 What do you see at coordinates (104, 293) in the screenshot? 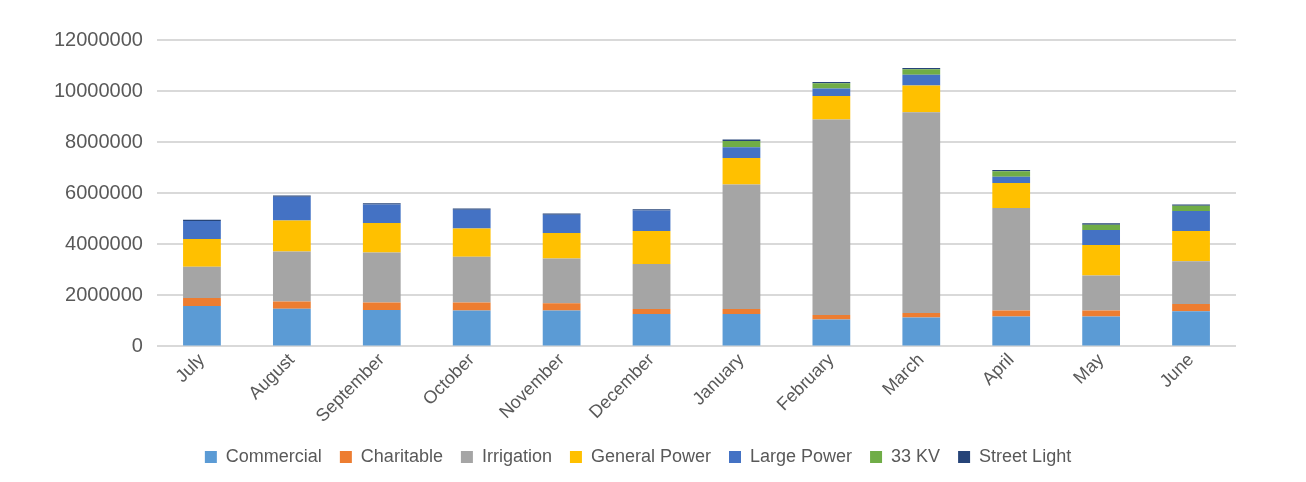
I see `y-tick-label: 2000000` at bounding box center [104, 293].